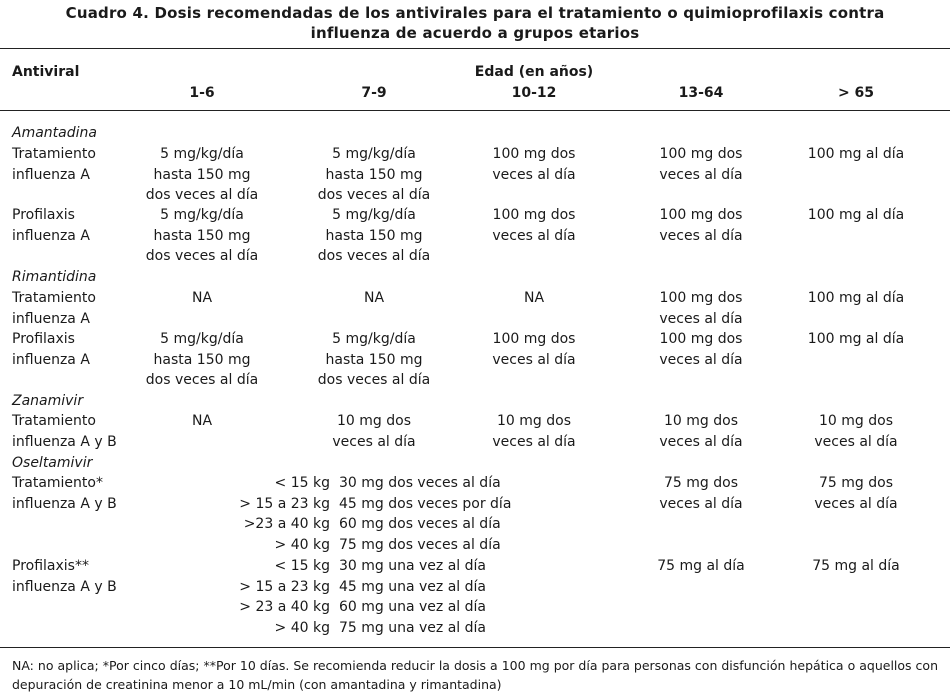  What do you see at coordinates (48, 401) in the screenshot?
I see `drug-name-zanamivir: Zanamivir` at bounding box center [48, 401].